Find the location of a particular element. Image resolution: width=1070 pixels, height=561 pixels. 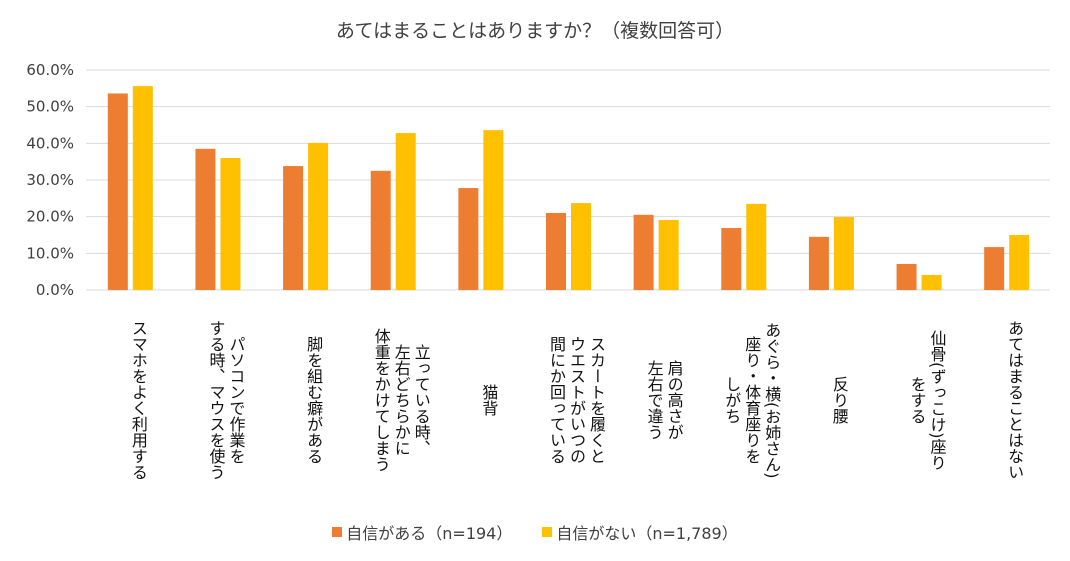

x-tick-label: 立っている時、 左右どちらかに 体重をかけてしまう is located at coordinates (401, 400).